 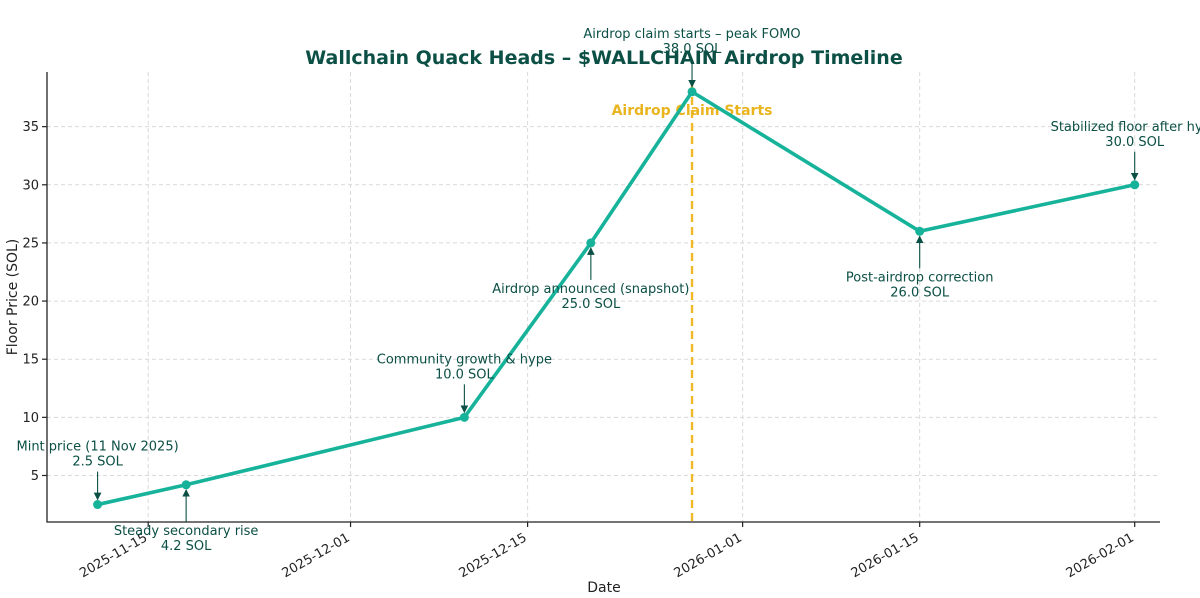 I want to click on annotation-label: Stabilized floor after hype, so click(x=1125, y=127).